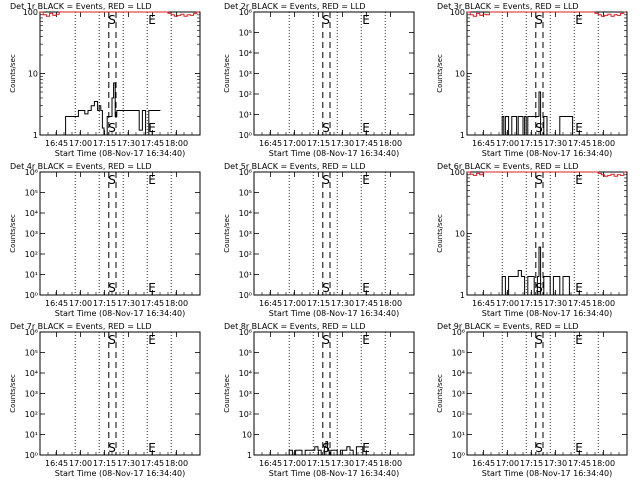 Image resolution: width=640 pixels, height=484 pixels. I want to click on panel-title: Det 2r BLACK = Events, RED = LLD, so click(295, 6).